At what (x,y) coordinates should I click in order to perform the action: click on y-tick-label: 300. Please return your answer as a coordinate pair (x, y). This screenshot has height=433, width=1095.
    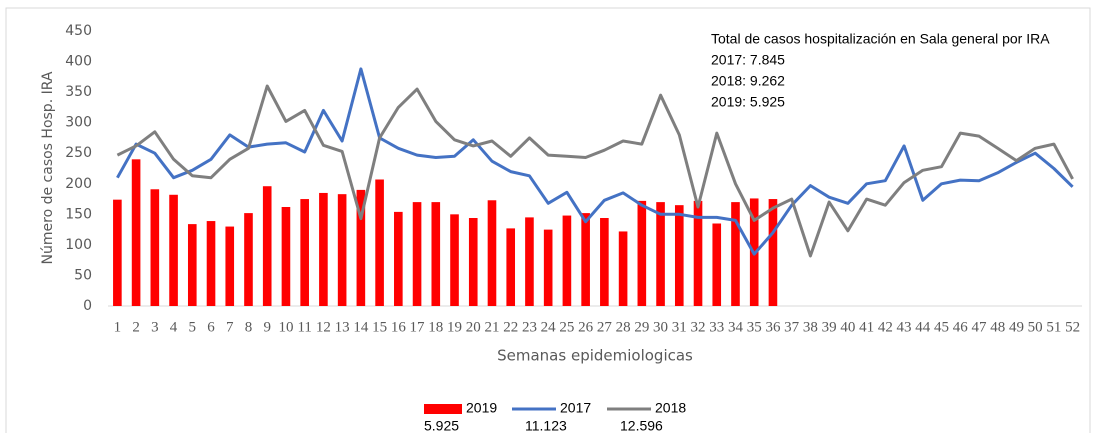
    Looking at the image, I should click on (78, 123).